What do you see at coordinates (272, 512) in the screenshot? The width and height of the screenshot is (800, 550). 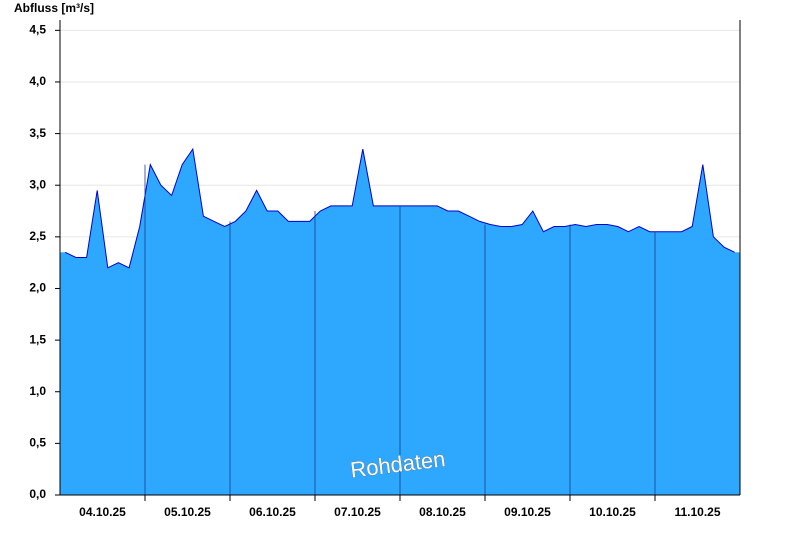 I see `x-tick-label: 06.10.25` at bounding box center [272, 512].